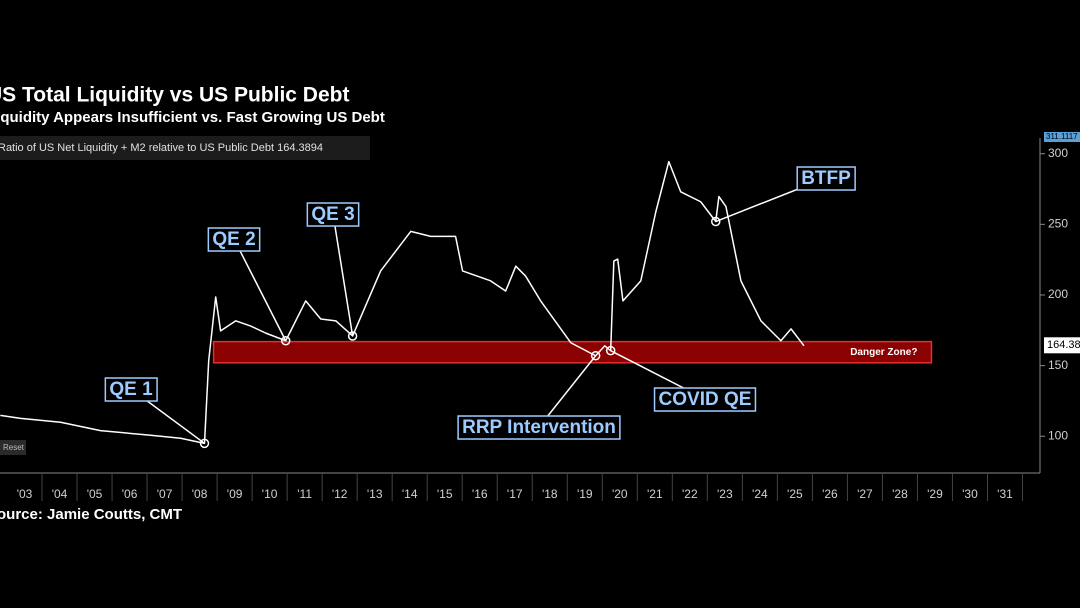 The image size is (1080, 608). Describe the element at coordinates (95, 494) in the screenshot. I see `x-tick-label: '05` at that location.